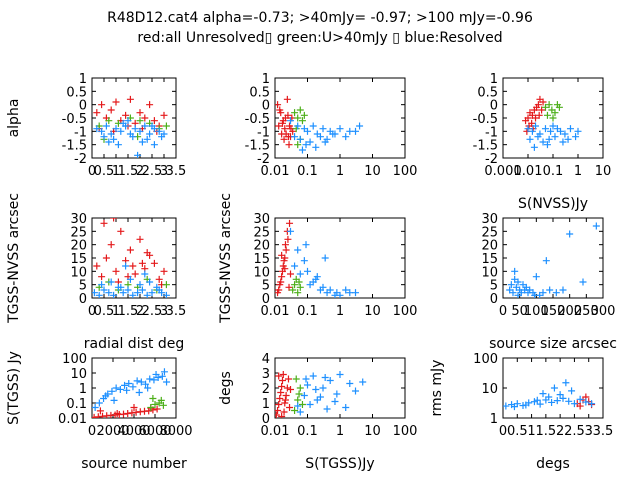  What do you see at coordinates (261, 272) in the screenshot?
I see `y-tick-label: 10` at bounding box center [261, 272].